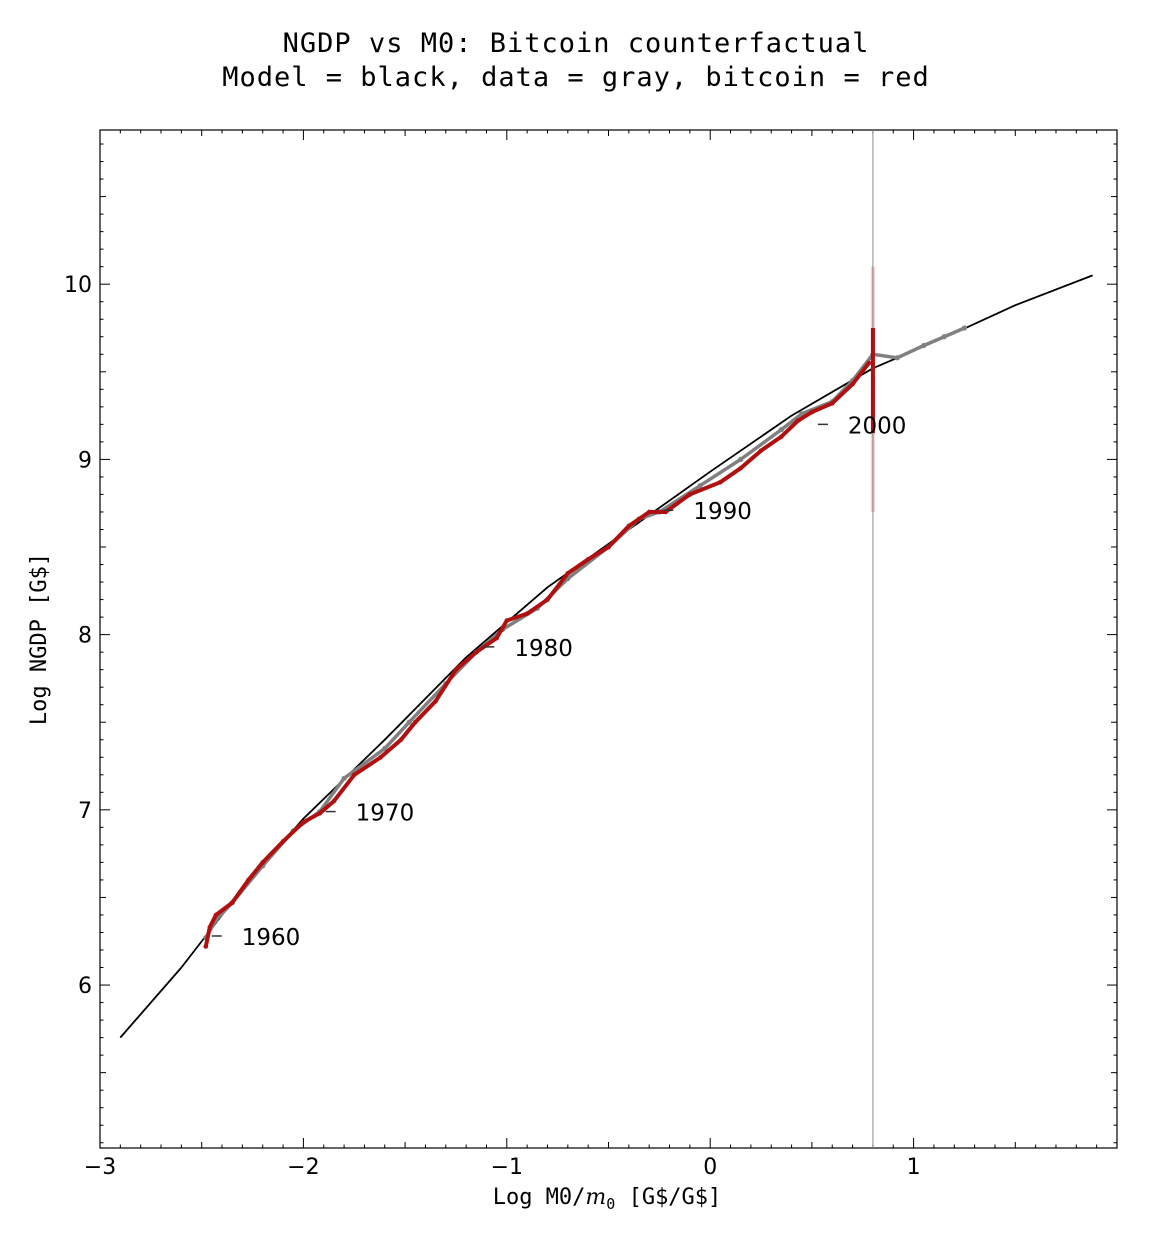 This screenshot has width=1152, height=1238. I want to click on x-tick-label: −3, so click(100, 1167).